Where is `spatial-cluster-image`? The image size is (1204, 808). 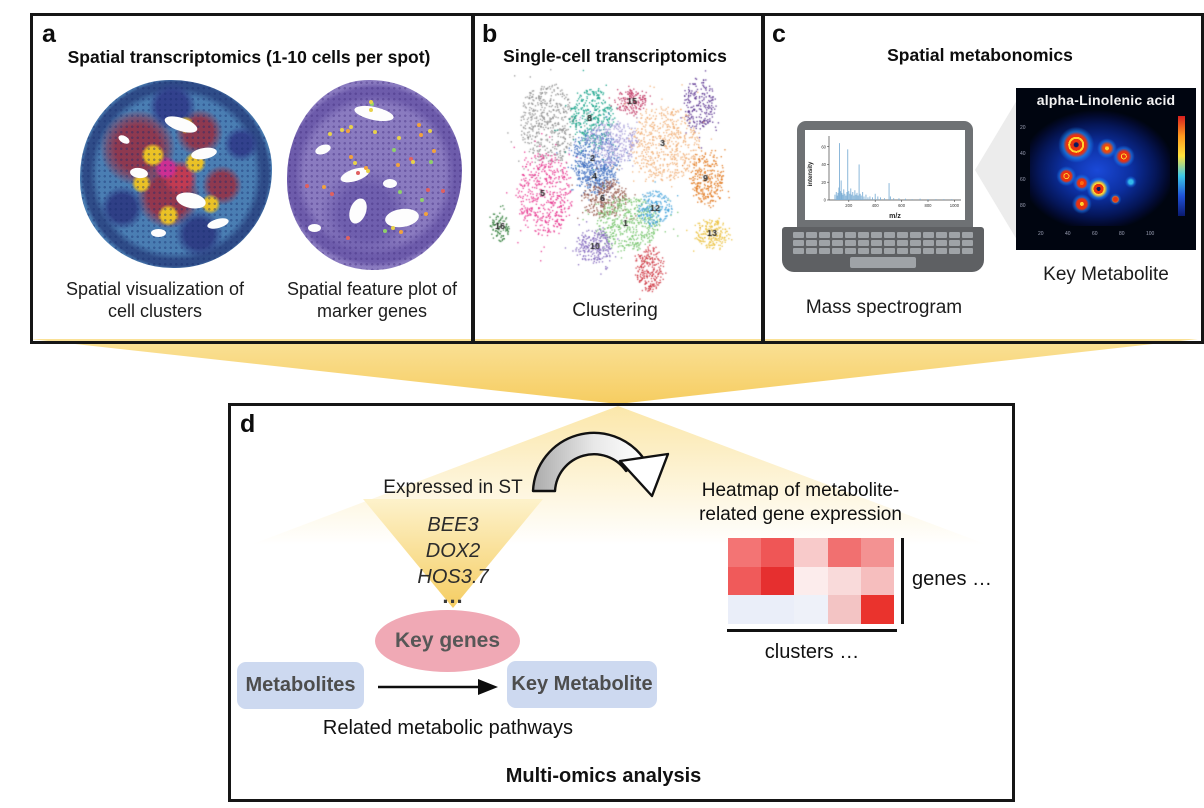 spatial-cluster-image is located at coordinates (176, 174).